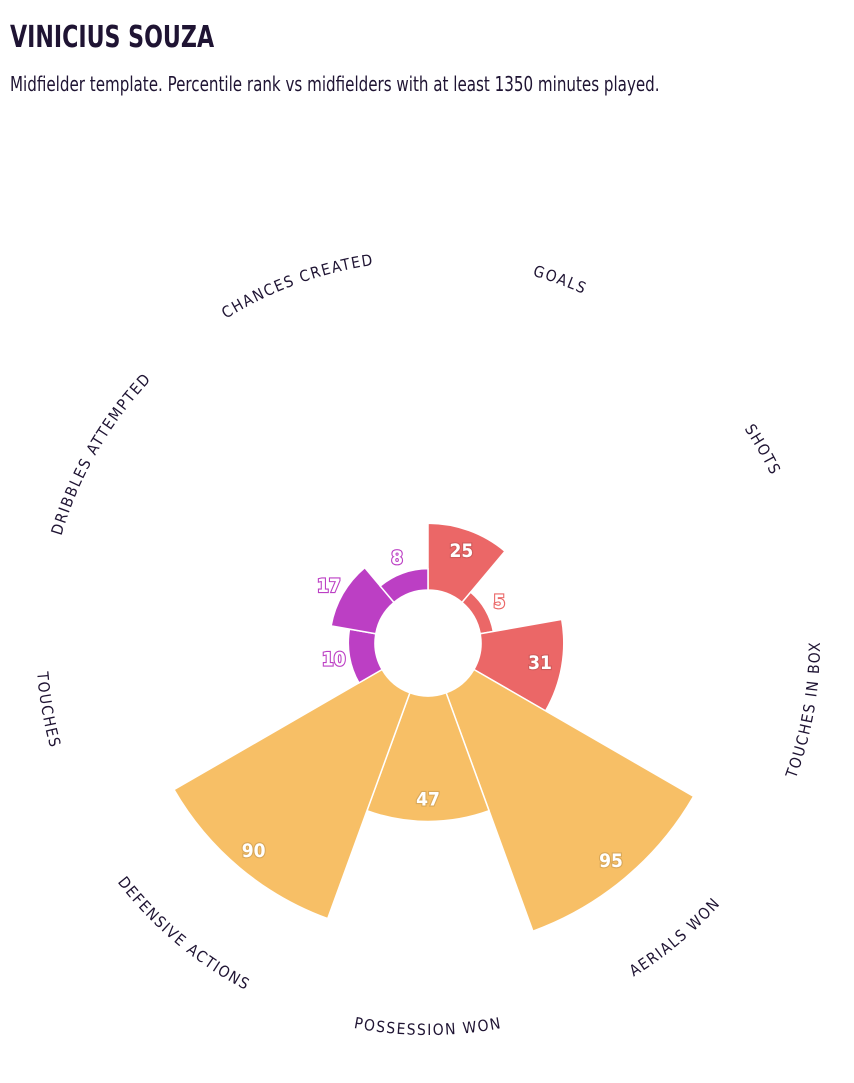 The width and height of the screenshot is (854, 1083). Describe the element at coordinates (397, 558) in the screenshot. I see `value-label: 8` at that location.